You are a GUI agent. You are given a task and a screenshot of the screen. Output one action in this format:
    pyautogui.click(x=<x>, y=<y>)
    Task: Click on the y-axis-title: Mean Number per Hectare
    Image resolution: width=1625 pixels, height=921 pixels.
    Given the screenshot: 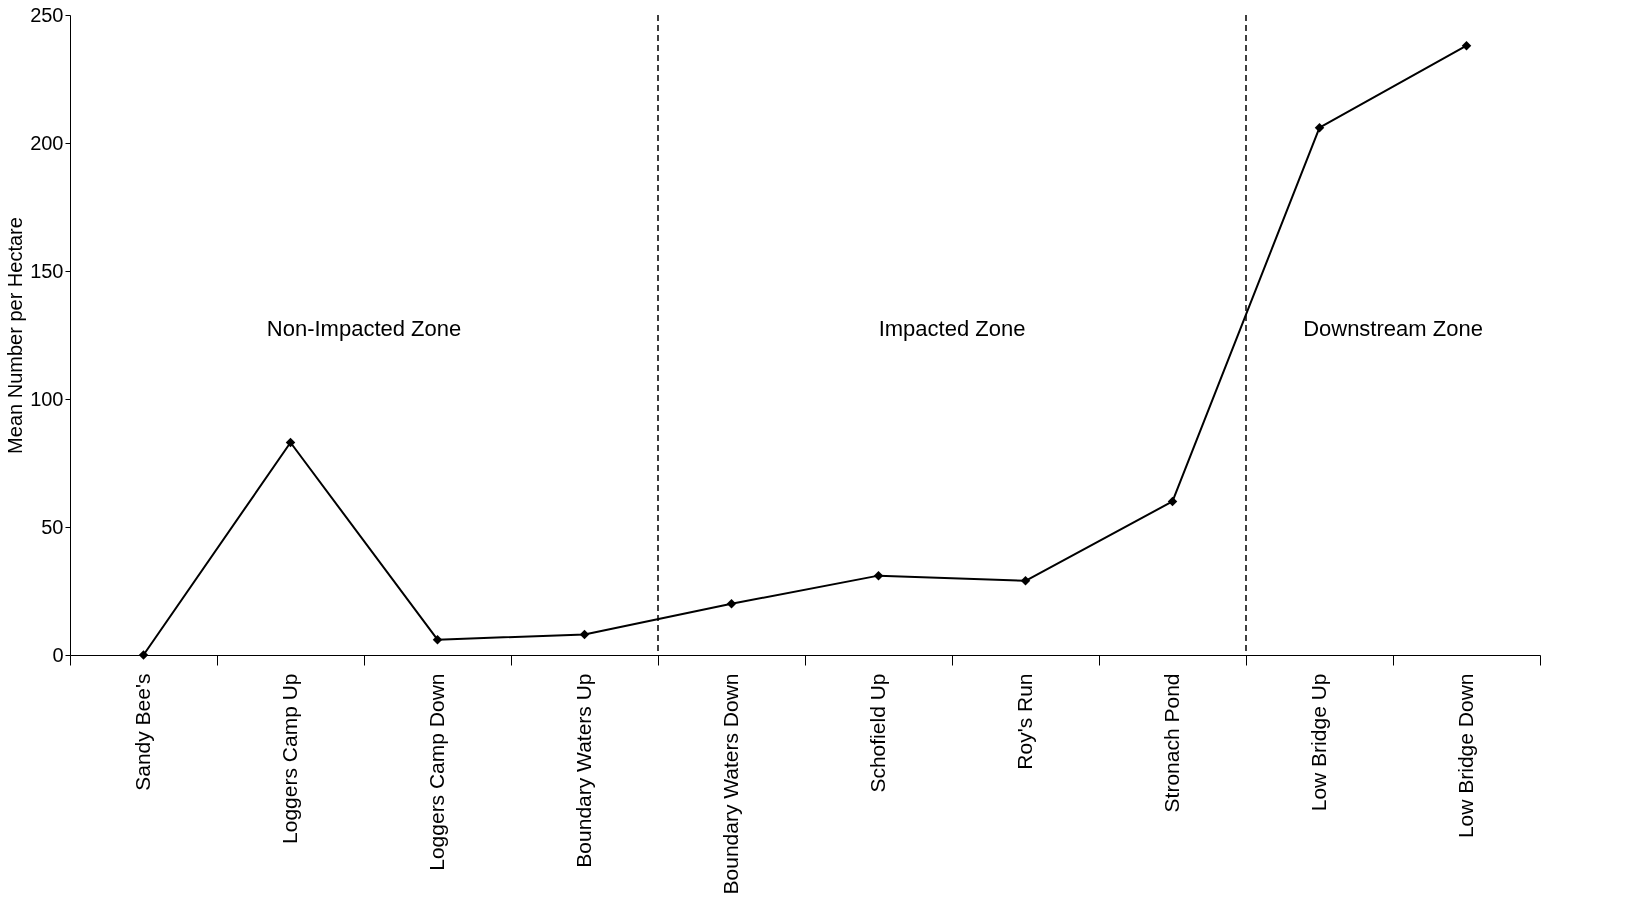 What is the action you would take?
    pyautogui.click(x=15, y=335)
    